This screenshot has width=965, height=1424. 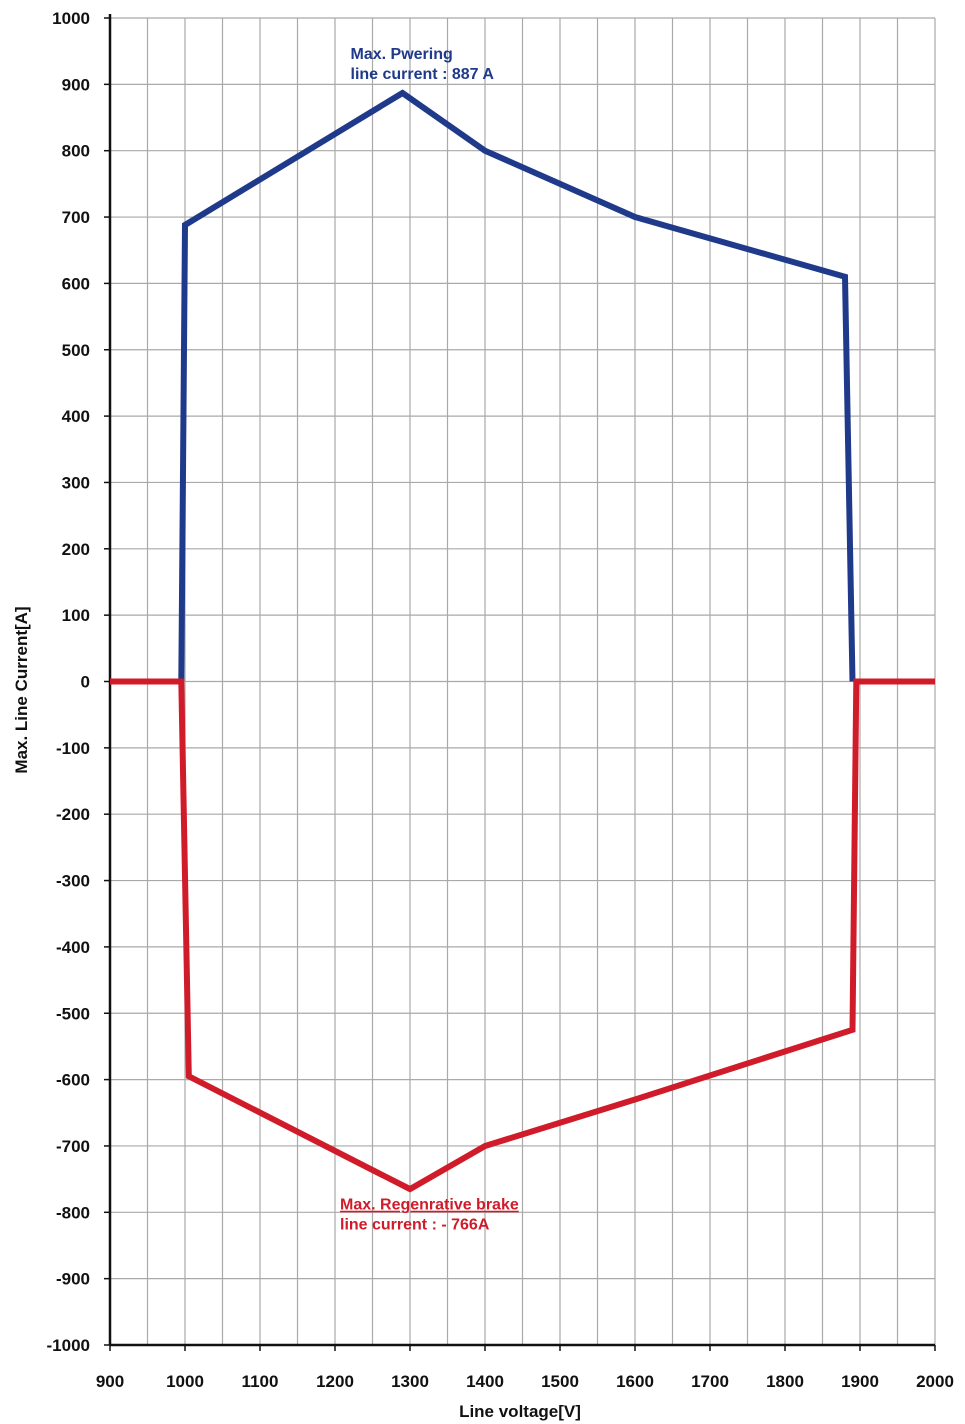 I want to click on y-tick-label: 900, so click(x=76, y=84).